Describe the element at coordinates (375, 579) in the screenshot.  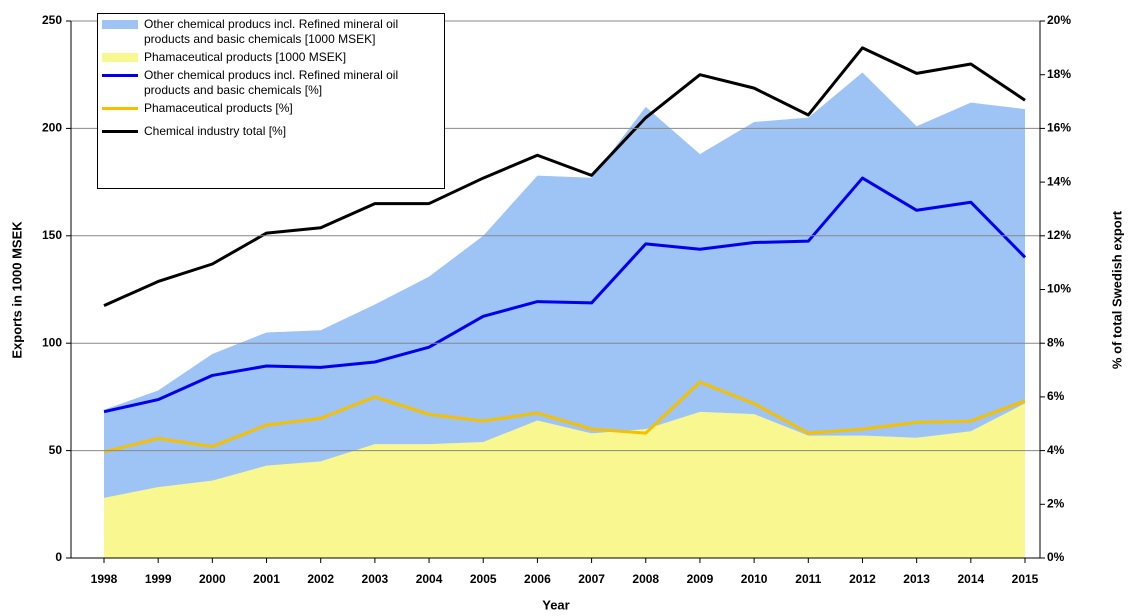
I see `x-tick-label: 2003` at that location.